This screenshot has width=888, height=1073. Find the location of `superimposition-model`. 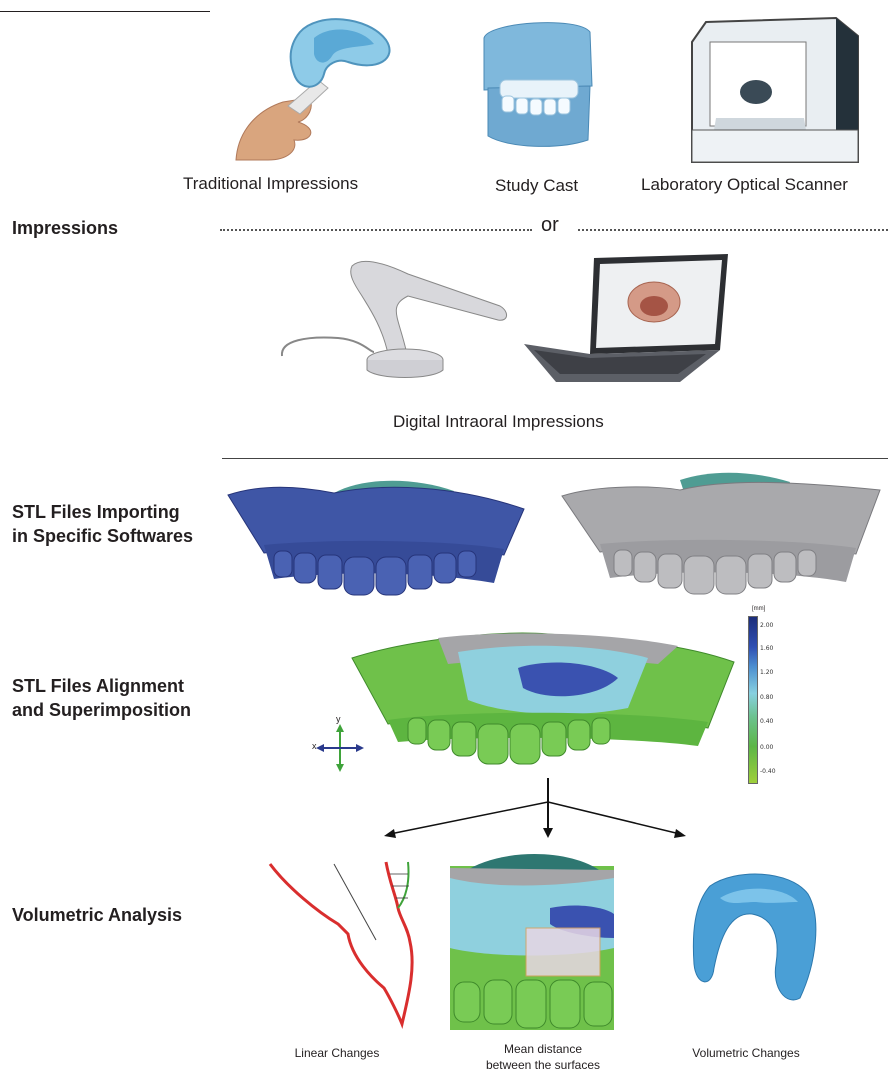

superimposition-model is located at coordinates (543, 698).